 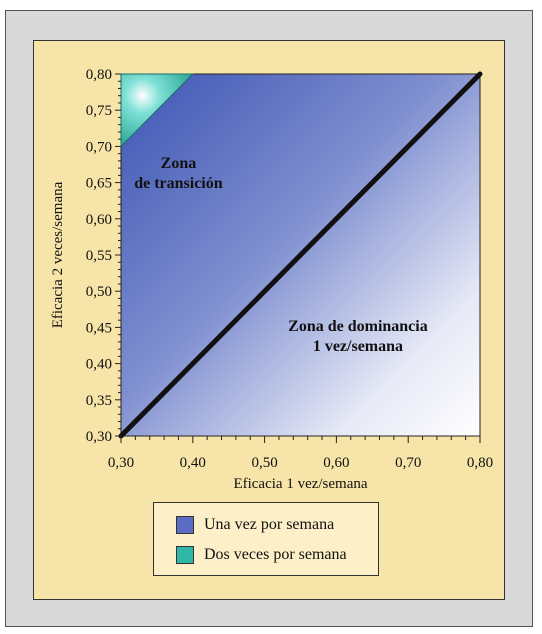 I want to click on legend-item-una-vez: Una vez por semana, so click(x=255, y=525).